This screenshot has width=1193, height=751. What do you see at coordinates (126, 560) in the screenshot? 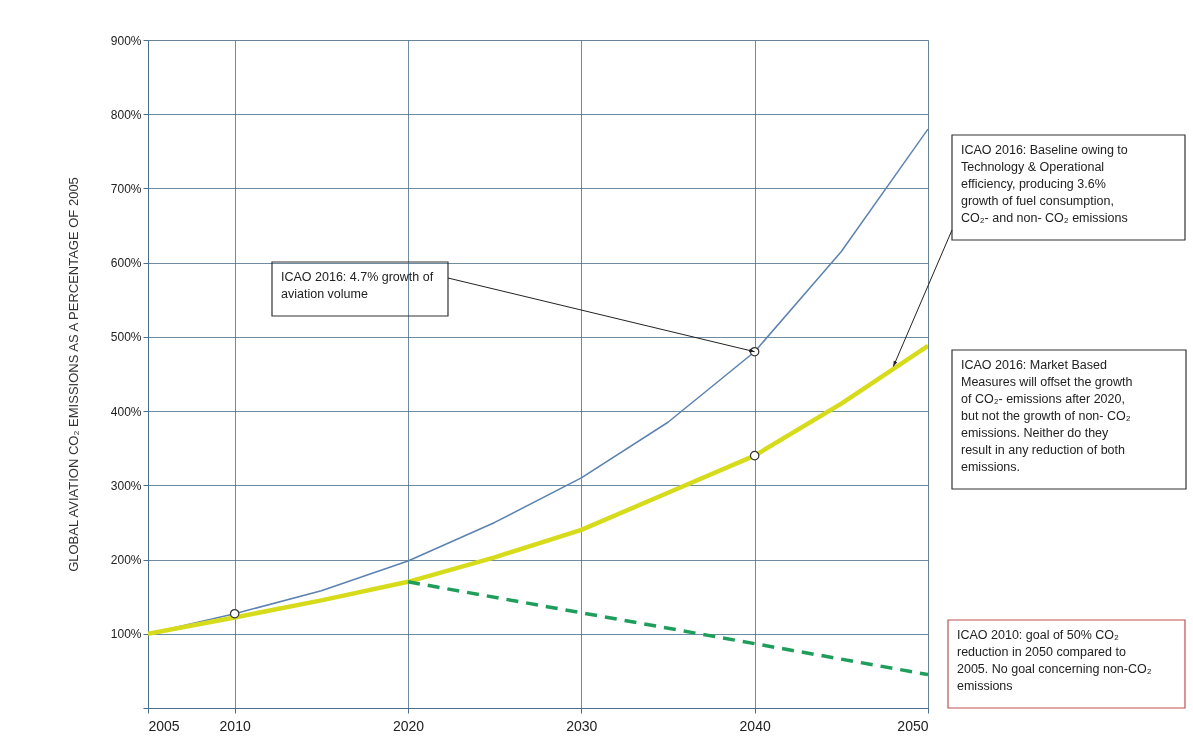
I see `y-tick-label: 200%` at bounding box center [126, 560].